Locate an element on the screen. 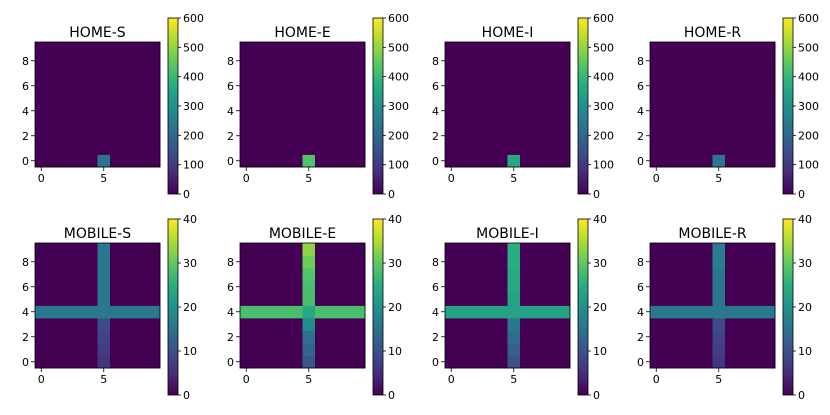  colorbar-tick-label: 0 is located at coordinates (801, 395).